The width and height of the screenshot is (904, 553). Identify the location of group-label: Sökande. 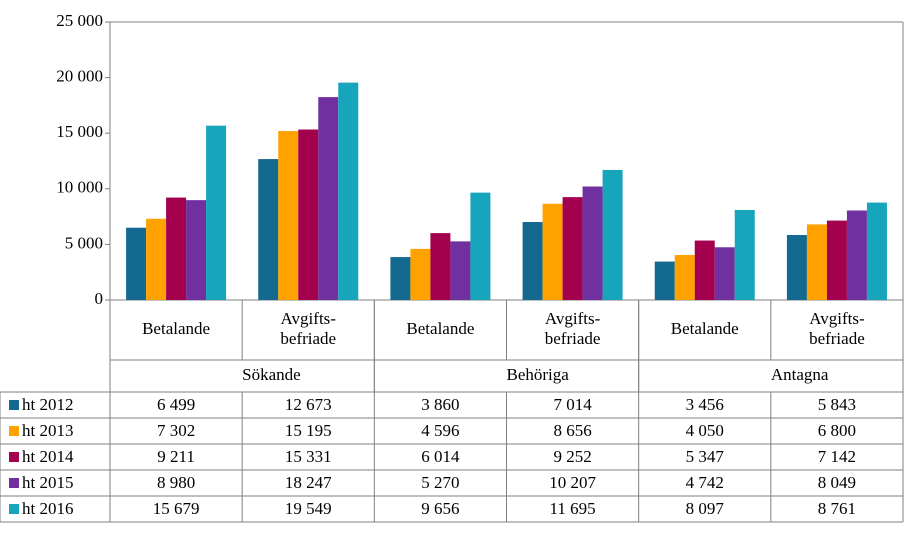
(271, 374).